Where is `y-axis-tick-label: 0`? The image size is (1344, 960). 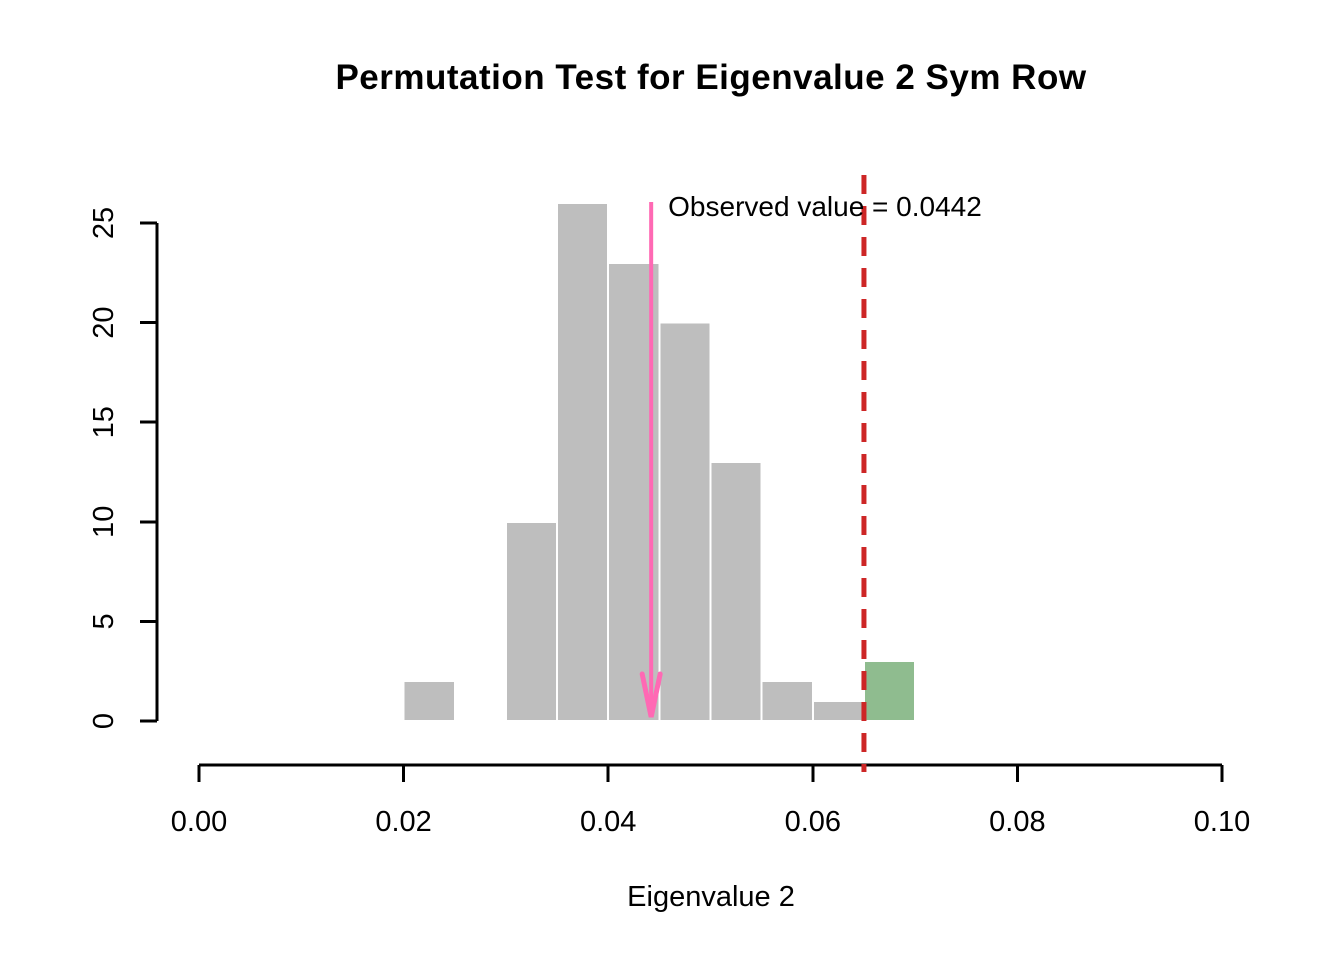
y-axis-tick-label: 0 is located at coordinates (104, 721).